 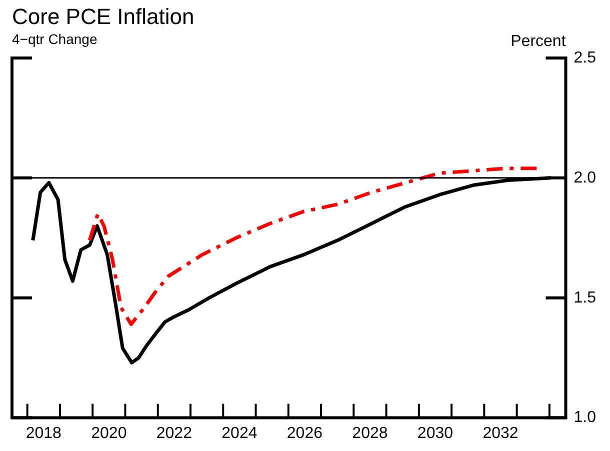 I want to click on y-tick-label: 2.0, so click(x=585, y=177).